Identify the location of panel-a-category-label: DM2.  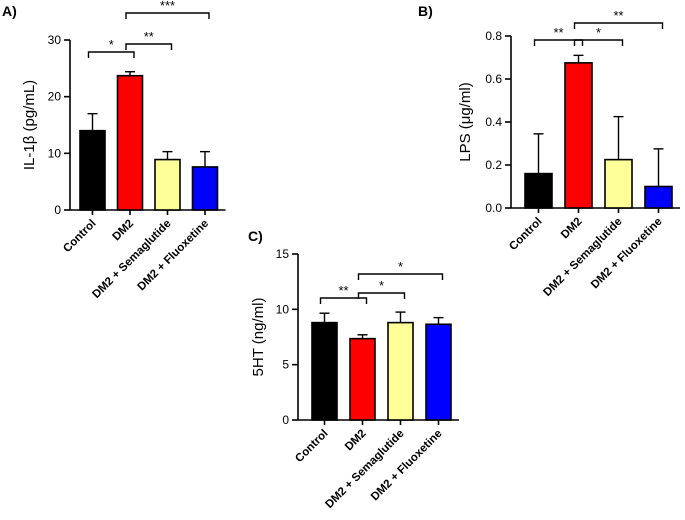
(123, 231).